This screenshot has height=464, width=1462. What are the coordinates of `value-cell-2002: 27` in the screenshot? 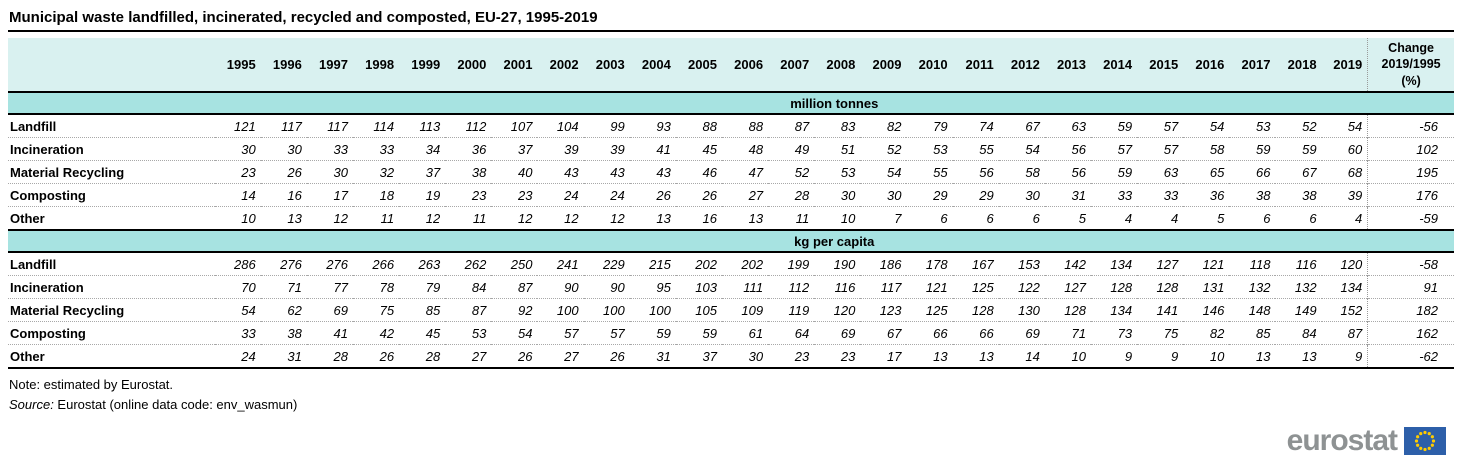 It's located at (571, 356).